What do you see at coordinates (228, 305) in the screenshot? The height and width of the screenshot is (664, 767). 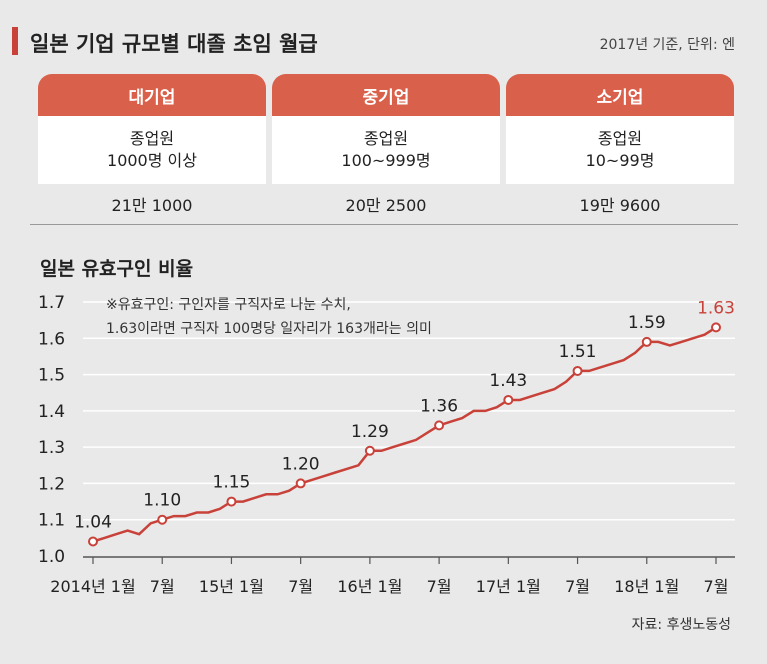 I see `chart-annotation-line-1: ※유효구인: 구인자를 구직자로 나눈 수치,` at bounding box center [228, 305].